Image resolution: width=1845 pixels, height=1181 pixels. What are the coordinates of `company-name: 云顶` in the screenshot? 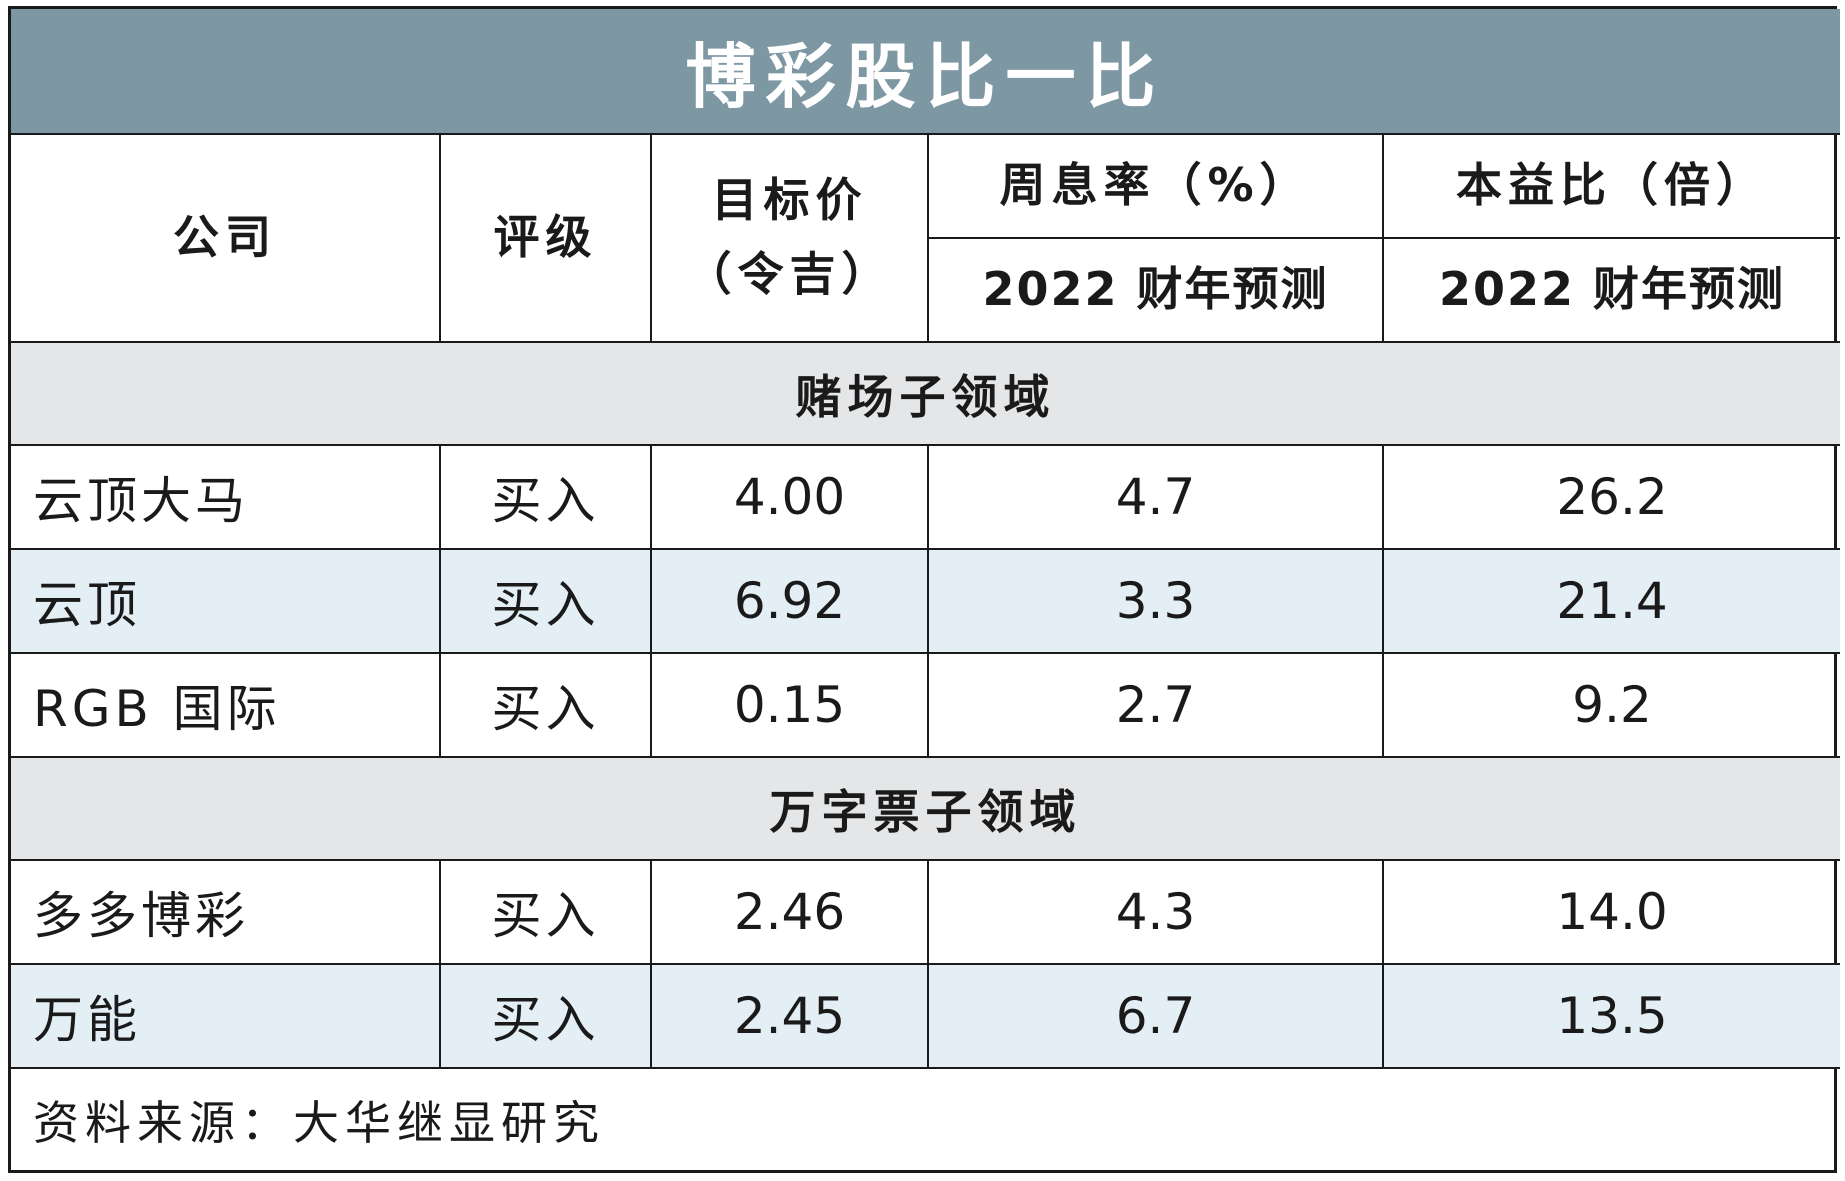 It's located at (226, 601).